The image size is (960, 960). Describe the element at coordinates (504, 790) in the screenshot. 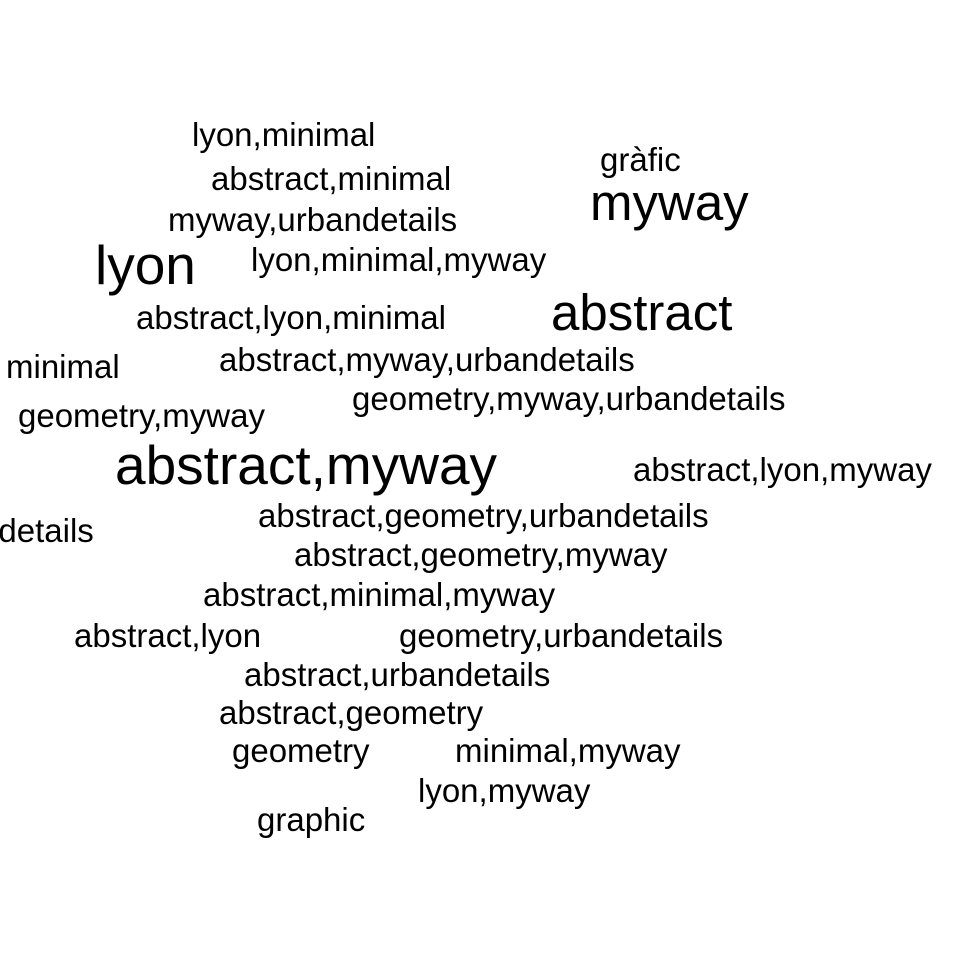

I see `word-lyon-myway: lyon,myway` at that location.